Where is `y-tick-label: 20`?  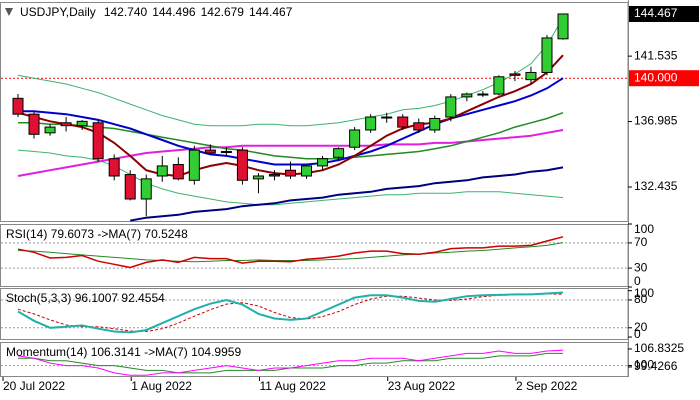
y-tick-label: 20 is located at coordinates (641, 327).